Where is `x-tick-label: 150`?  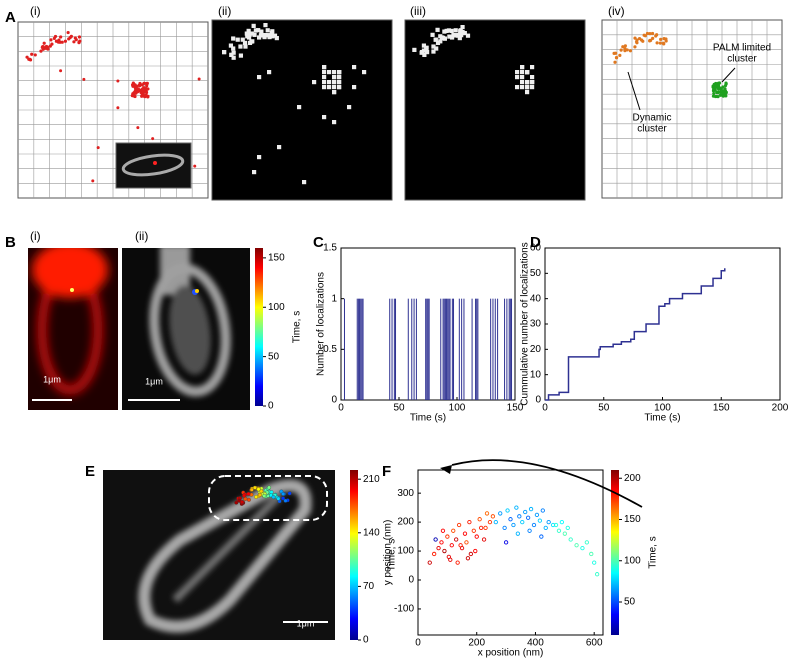
x-tick-label: 150 is located at coordinates (721, 408).